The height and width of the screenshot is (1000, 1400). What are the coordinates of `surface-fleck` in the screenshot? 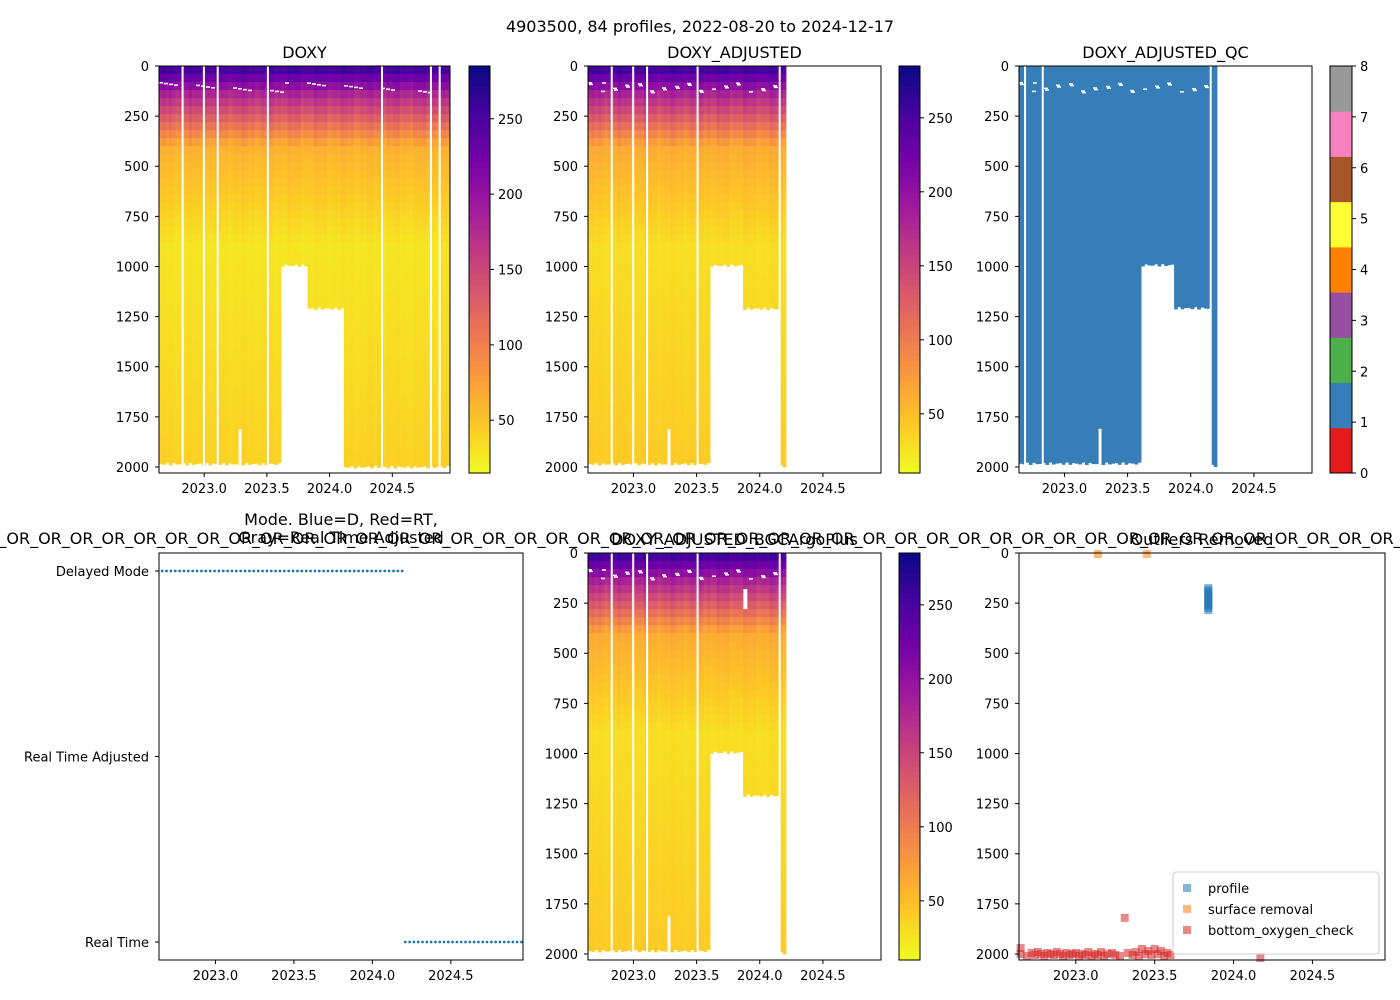 It's located at (383, 88).